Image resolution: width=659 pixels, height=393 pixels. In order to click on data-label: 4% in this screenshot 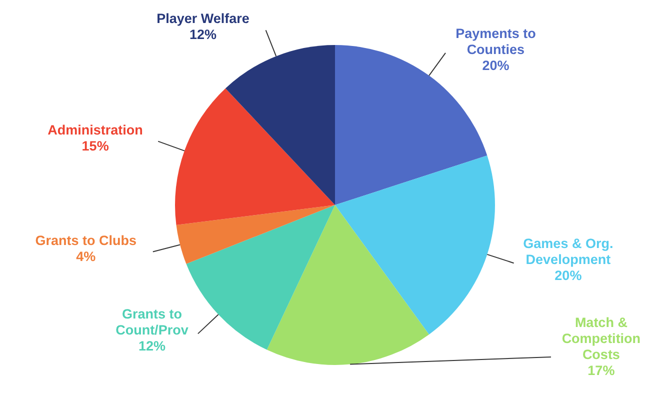, I will do `click(86, 256)`.